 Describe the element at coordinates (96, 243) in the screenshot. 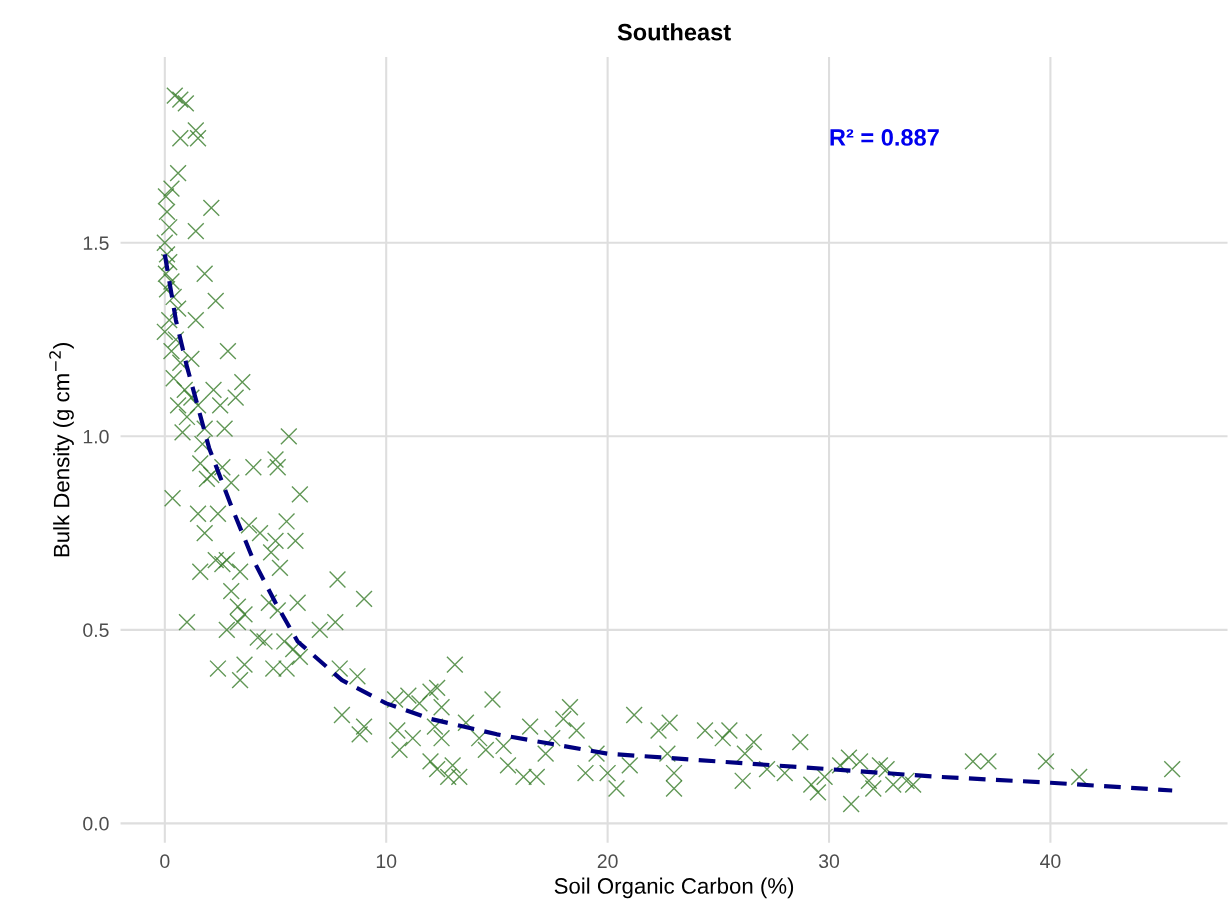

I see `y-tick-label: 1.5` at that location.